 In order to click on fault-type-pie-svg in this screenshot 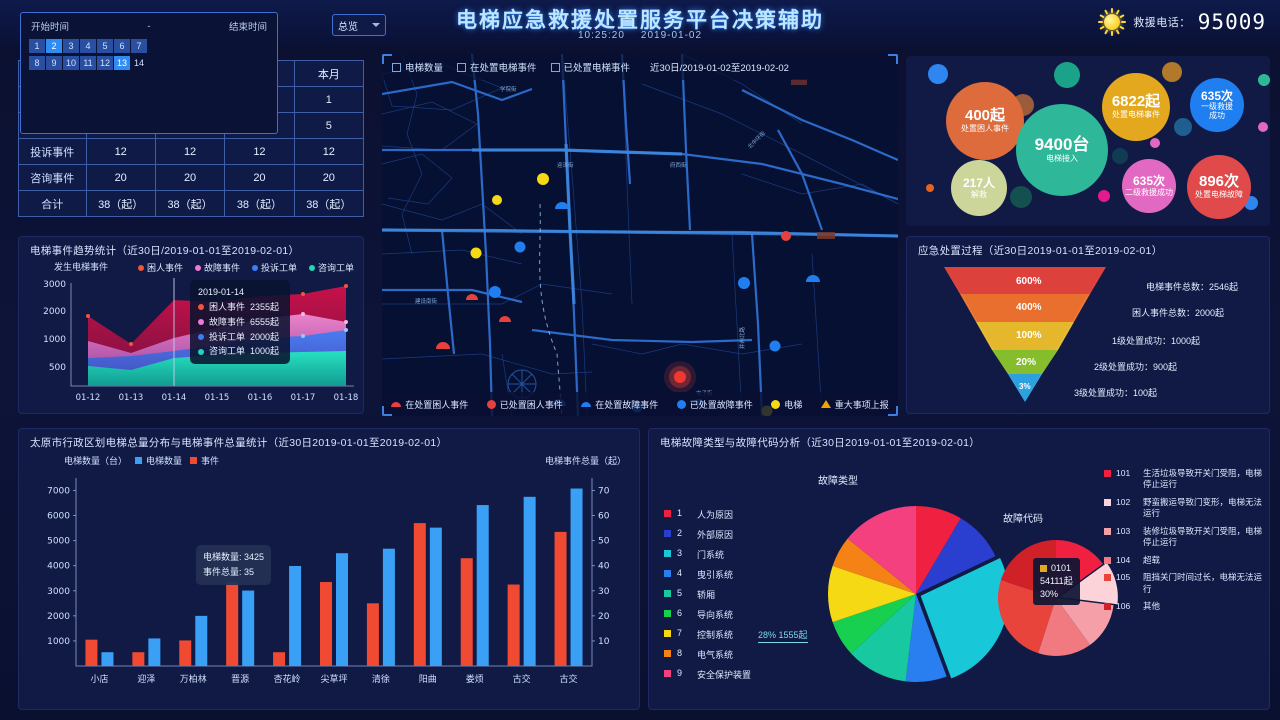, I will do `click(918, 594)`.